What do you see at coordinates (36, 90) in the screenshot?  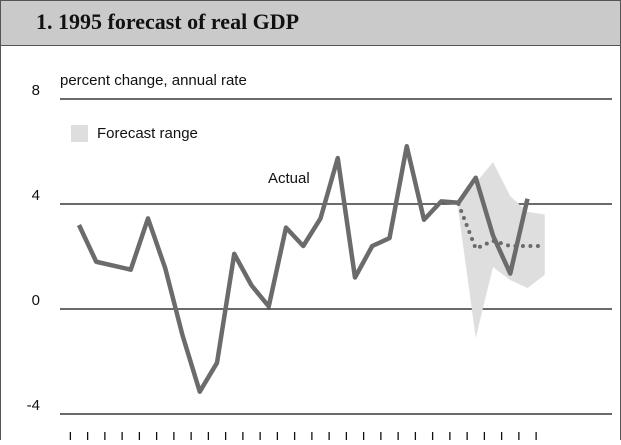 I see `y-tick-label: 8` at bounding box center [36, 90].